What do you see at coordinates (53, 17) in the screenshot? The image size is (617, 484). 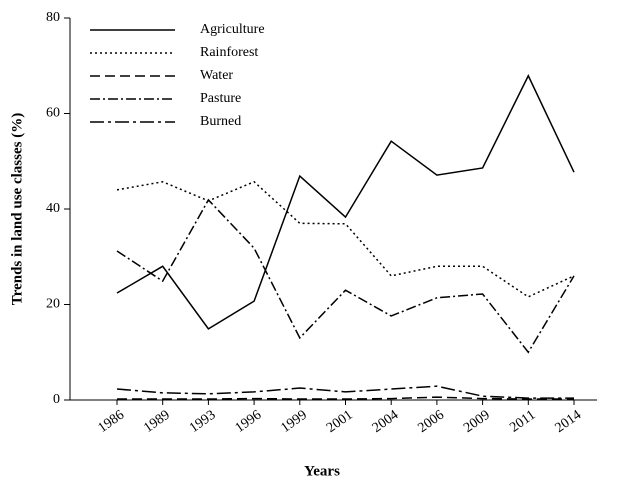 I see `y-tick-label: 80` at bounding box center [53, 17].